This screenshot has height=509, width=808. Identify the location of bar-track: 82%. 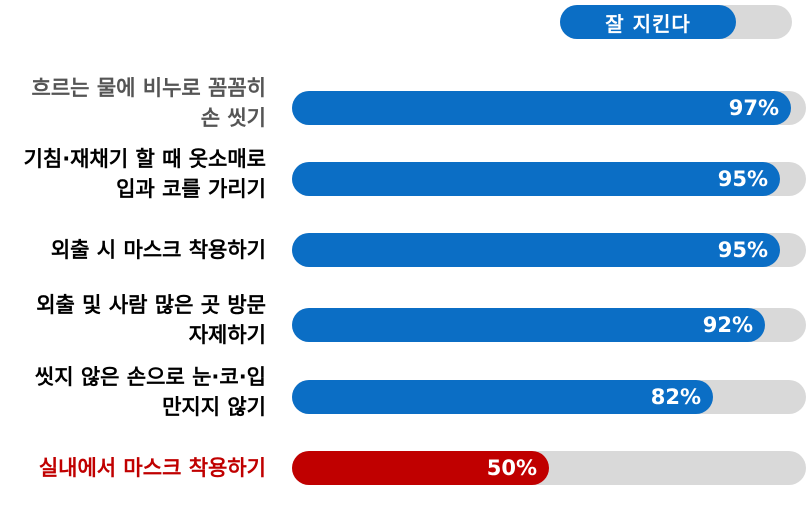
(549, 397).